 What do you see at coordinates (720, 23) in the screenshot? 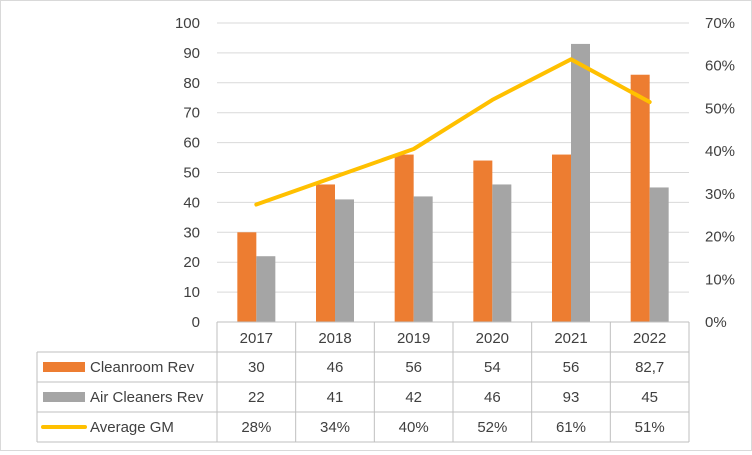
I see `right-axis-tick-label: 70%` at bounding box center [720, 23].